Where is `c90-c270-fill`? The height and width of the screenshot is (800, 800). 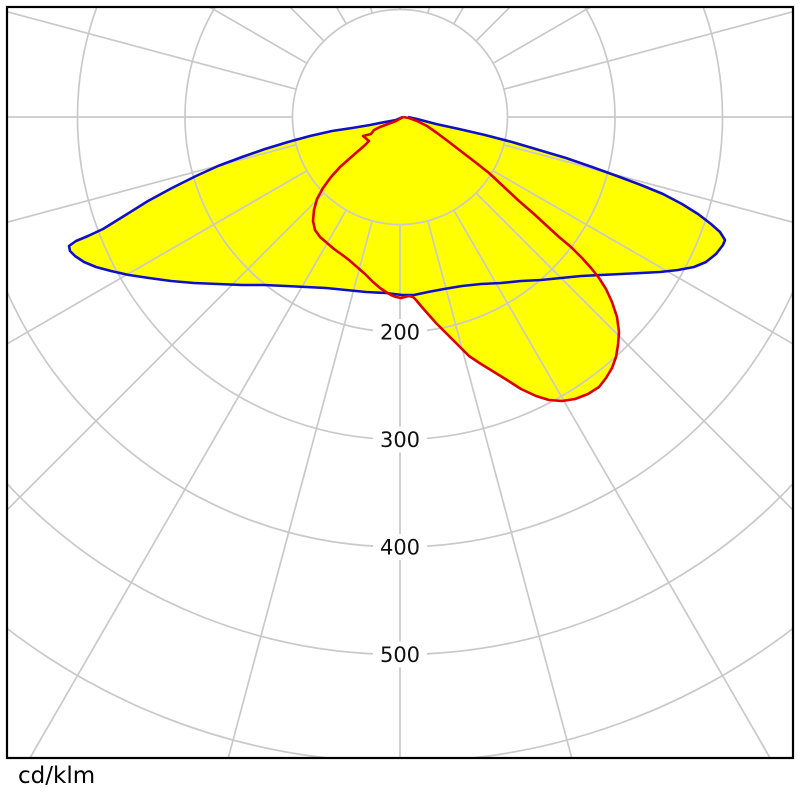
c90-c270-fill is located at coordinates (466, 259).